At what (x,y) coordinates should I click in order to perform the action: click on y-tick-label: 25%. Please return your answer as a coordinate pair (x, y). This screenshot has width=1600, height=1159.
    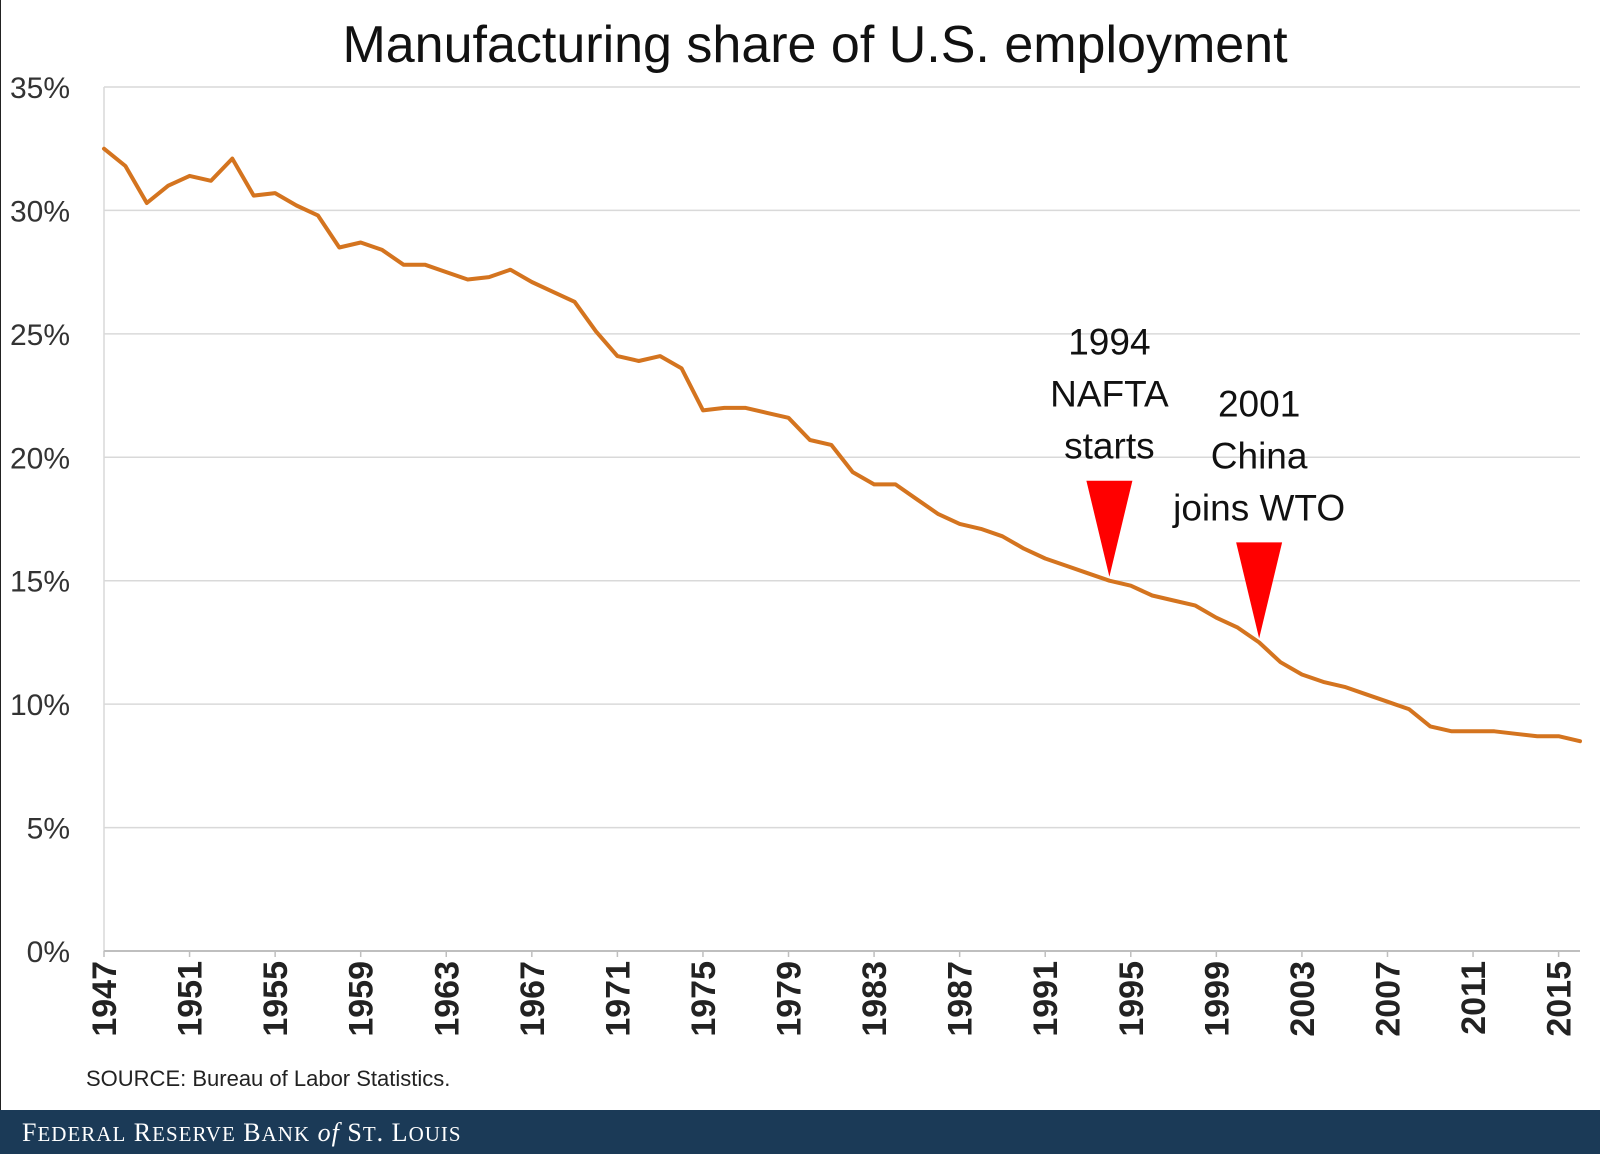
    Looking at the image, I should click on (40, 335).